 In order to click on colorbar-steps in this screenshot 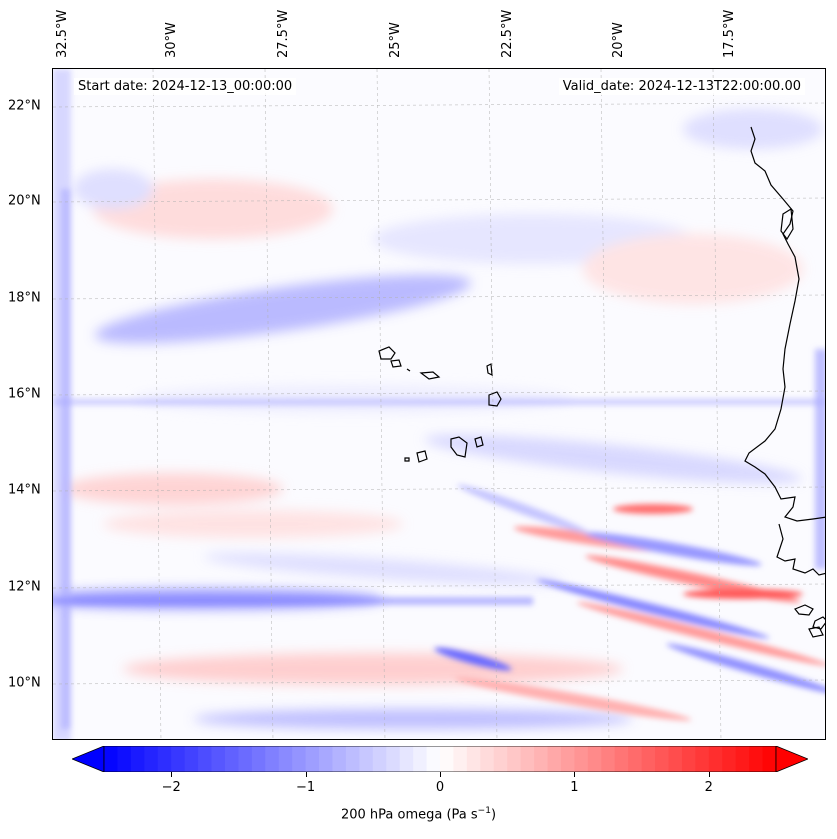, I will do `click(440, 759)`.